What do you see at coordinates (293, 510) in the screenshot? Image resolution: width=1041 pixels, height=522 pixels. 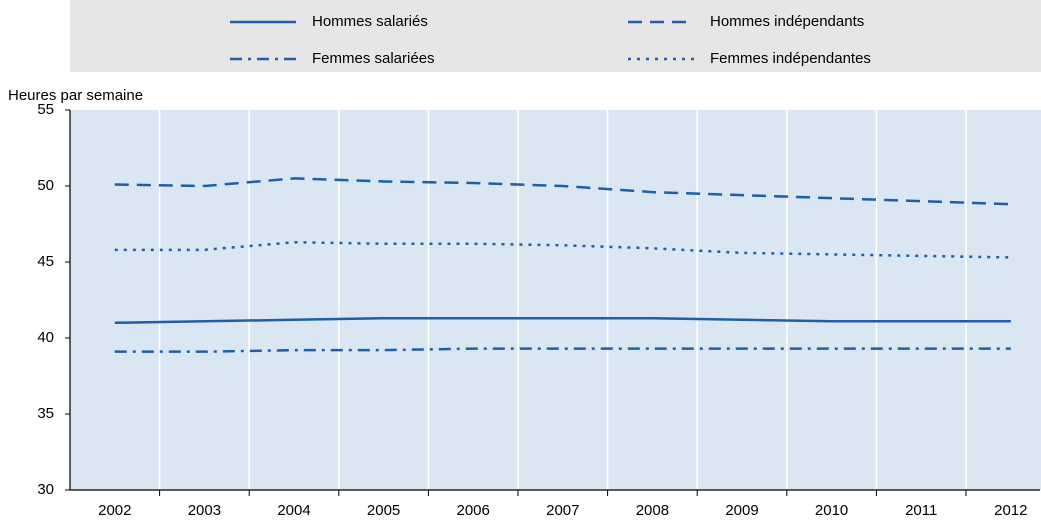 I see `x-tick-label: 2004` at bounding box center [293, 510].